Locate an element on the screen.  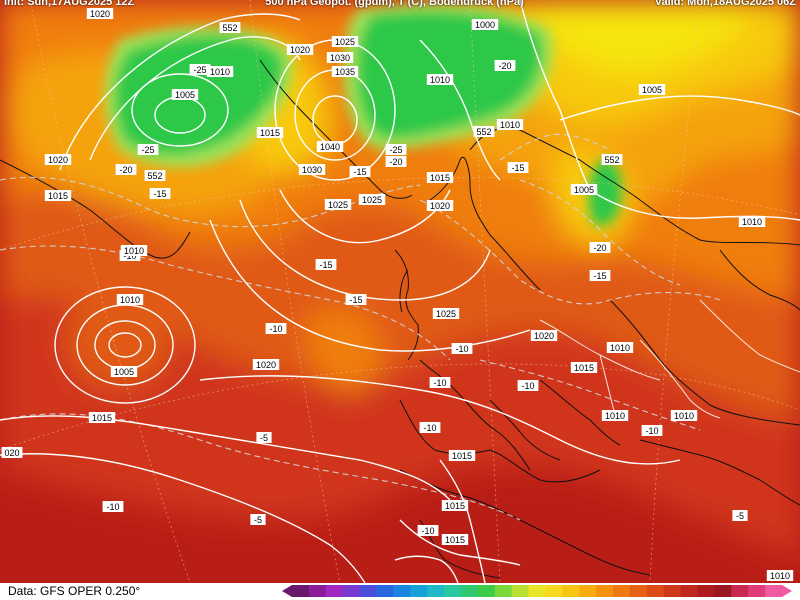
pressure-label: 1030 is located at coordinates (340, 57).